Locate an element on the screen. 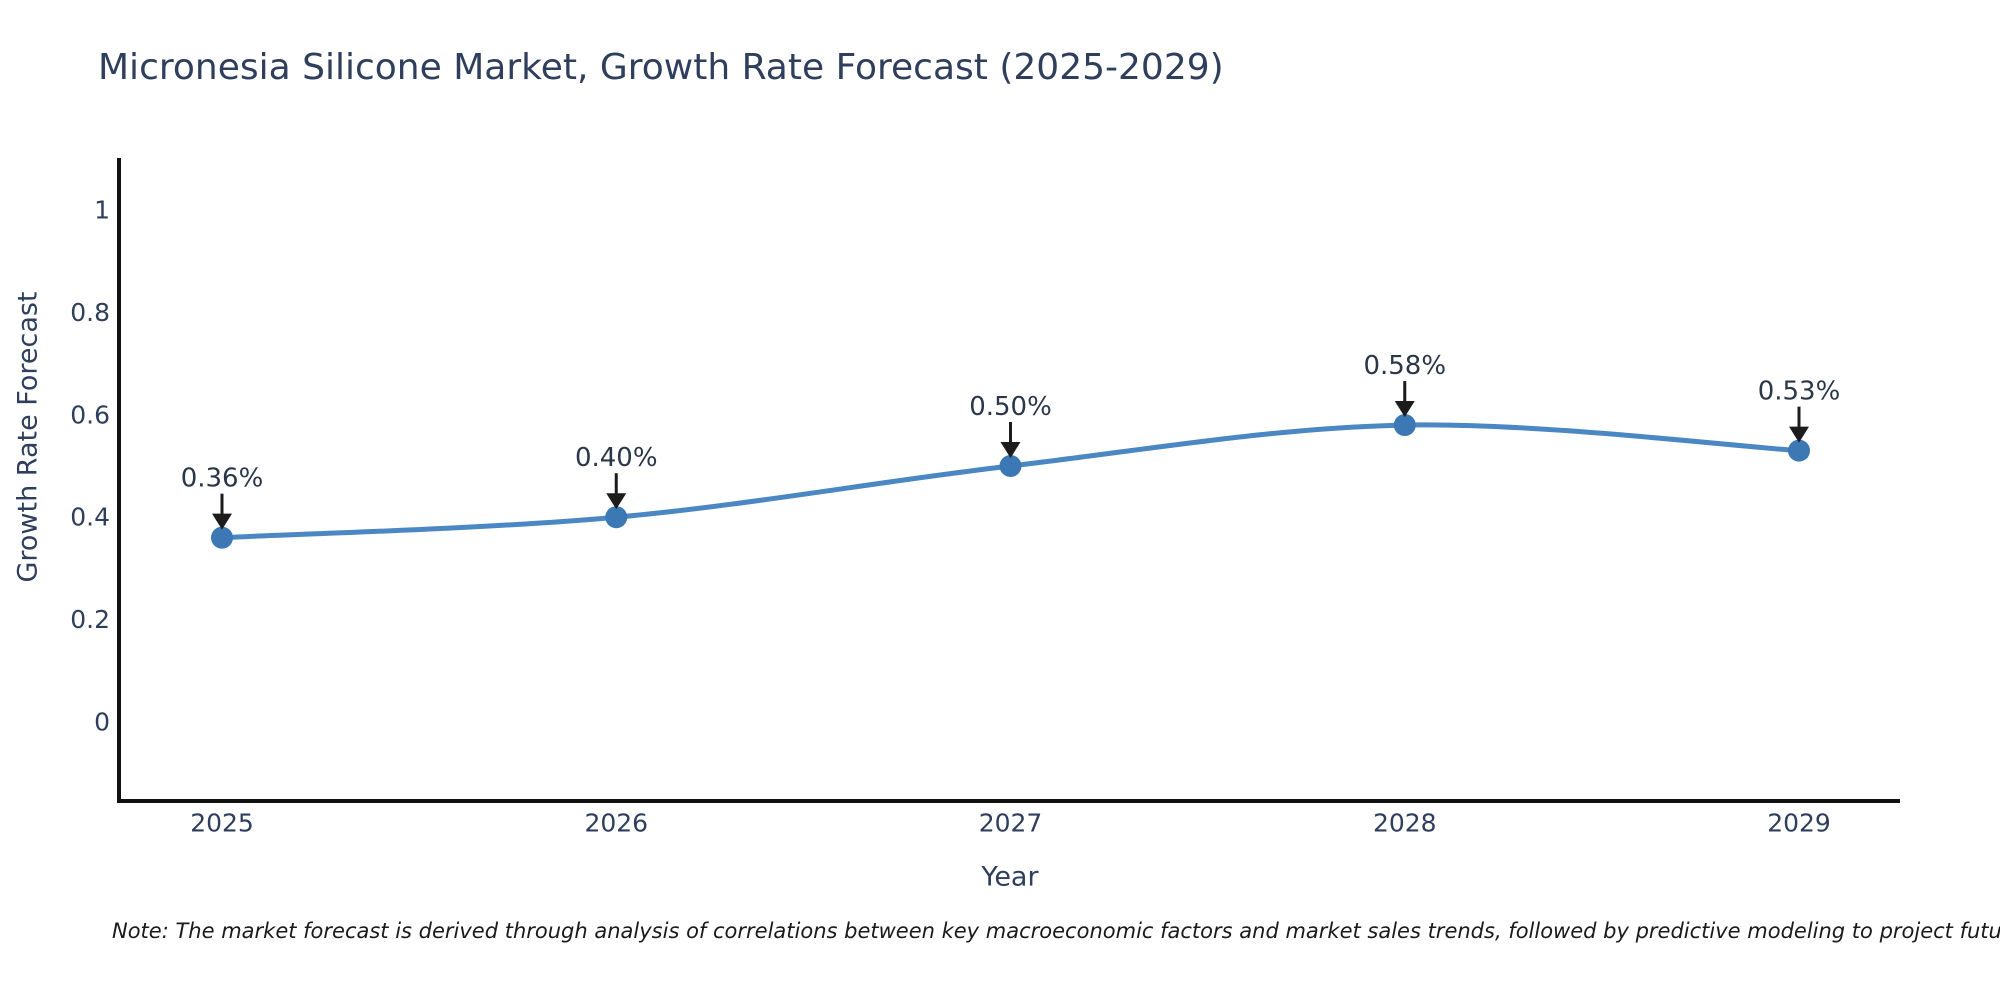  y-tick-label: 1 is located at coordinates (102, 210).